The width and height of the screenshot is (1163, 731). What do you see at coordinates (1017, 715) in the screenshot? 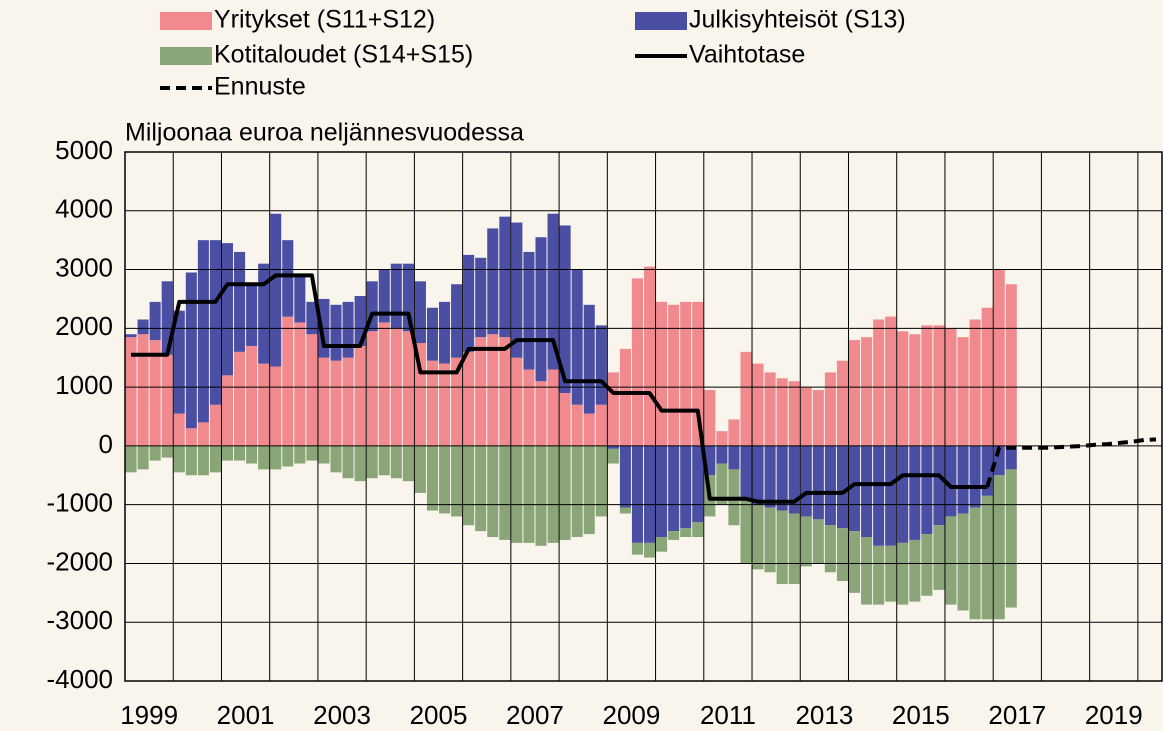
I see `x-tick-label: 2017` at bounding box center [1017, 715].